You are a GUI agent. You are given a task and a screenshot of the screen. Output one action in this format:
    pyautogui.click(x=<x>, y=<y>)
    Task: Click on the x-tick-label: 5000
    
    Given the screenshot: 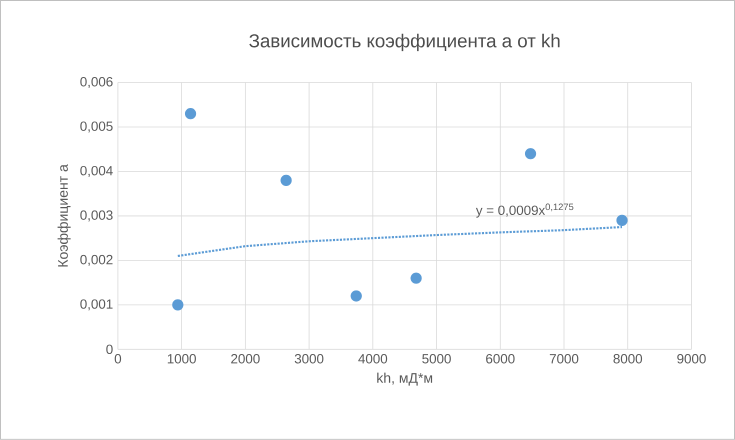 What is the action you would take?
    pyautogui.click(x=436, y=359)
    